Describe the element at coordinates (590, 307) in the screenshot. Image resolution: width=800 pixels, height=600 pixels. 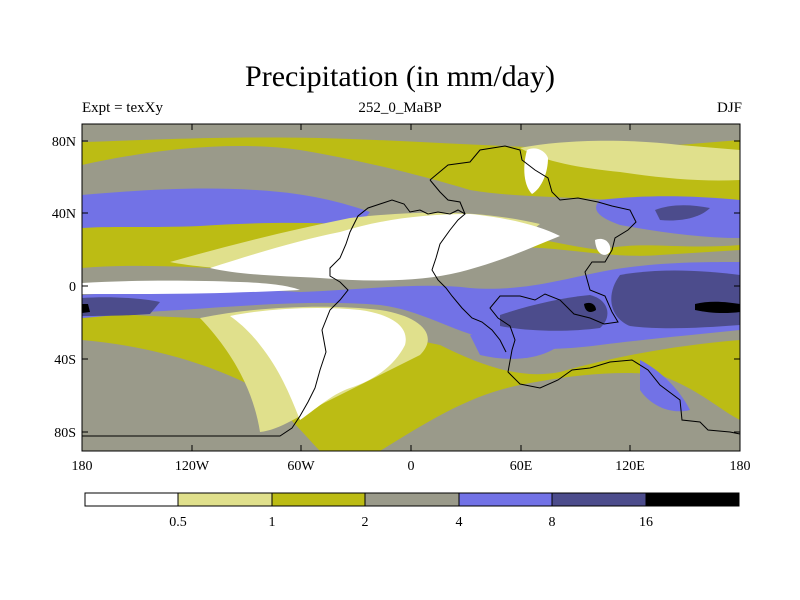
I see `black-maximum-maritime` at that location.